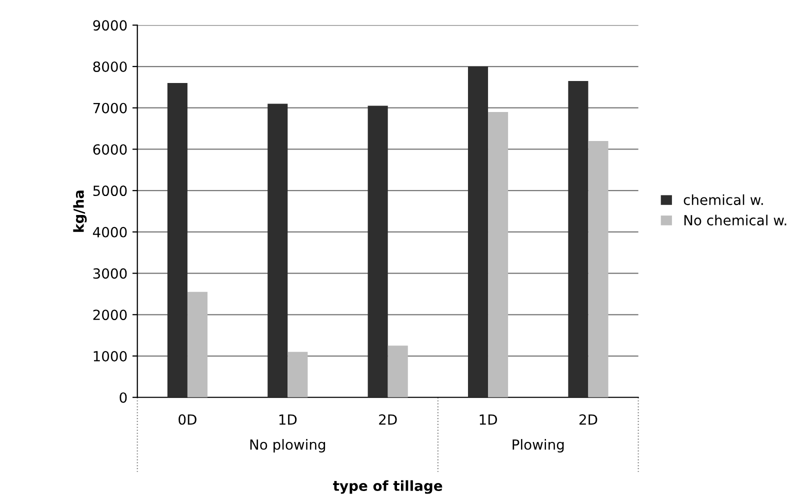 Image resolution: width=808 pixels, height=503 pixels. Describe the element at coordinates (288, 445) in the screenshot. I see `text: No plowing` at that location.